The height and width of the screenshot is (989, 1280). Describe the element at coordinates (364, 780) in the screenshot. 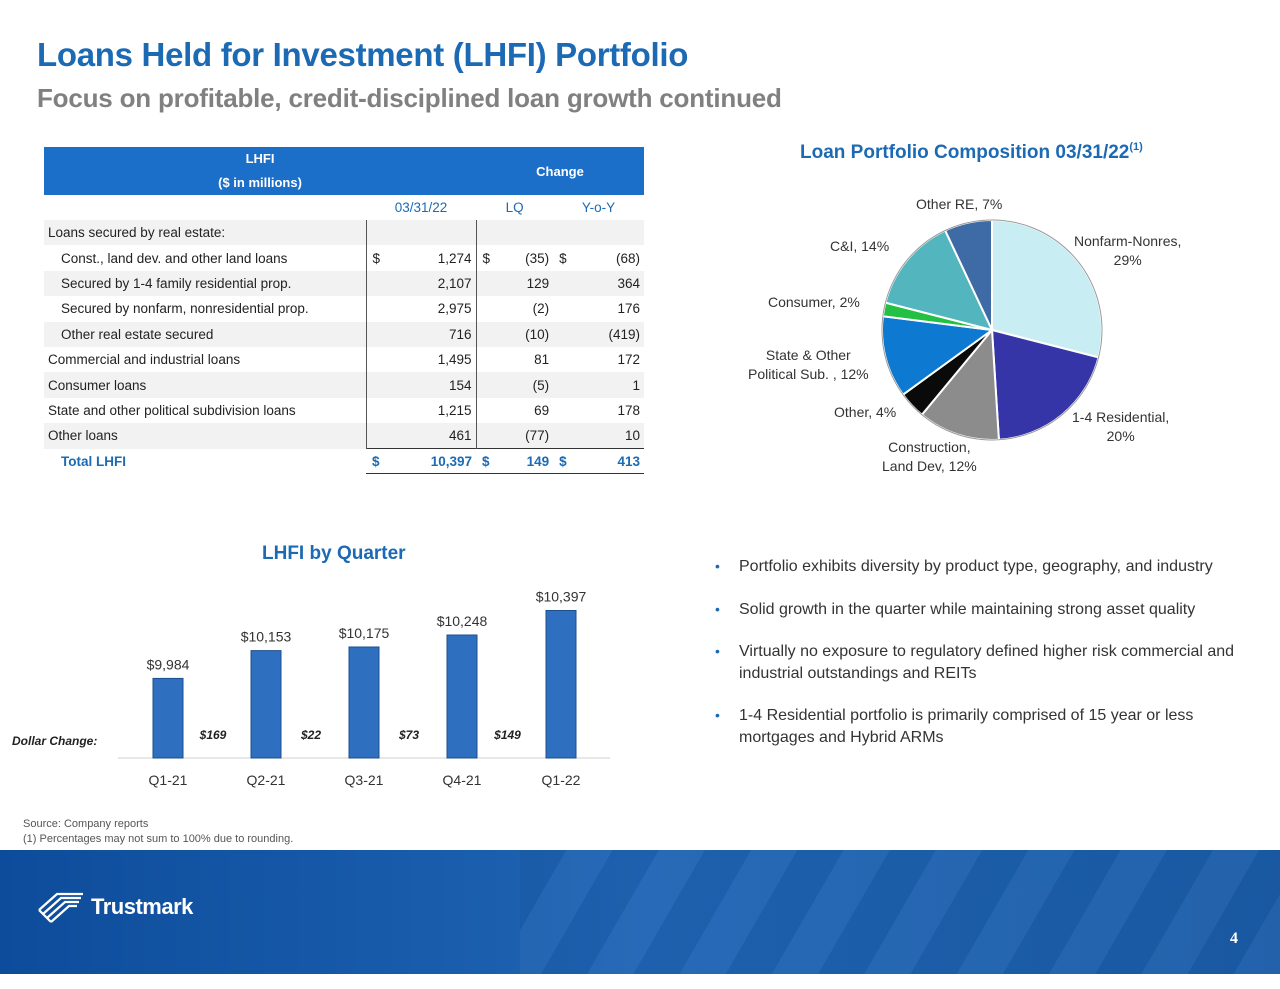

I see `bar-category-label: Q3-21` at that location.